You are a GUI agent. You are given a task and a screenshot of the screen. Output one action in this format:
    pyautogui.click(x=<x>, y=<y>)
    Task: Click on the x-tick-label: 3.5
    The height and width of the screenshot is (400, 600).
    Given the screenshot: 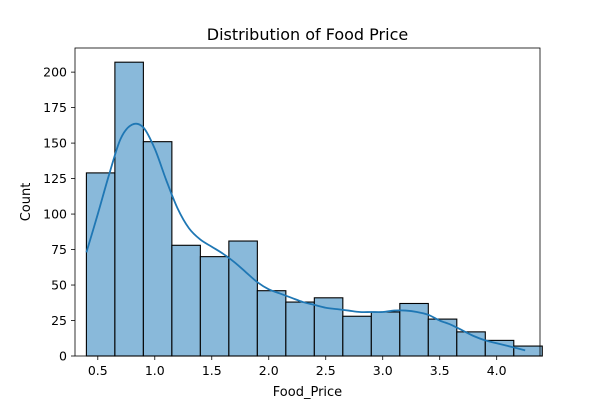 What is the action you would take?
    pyautogui.click(x=440, y=370)
    